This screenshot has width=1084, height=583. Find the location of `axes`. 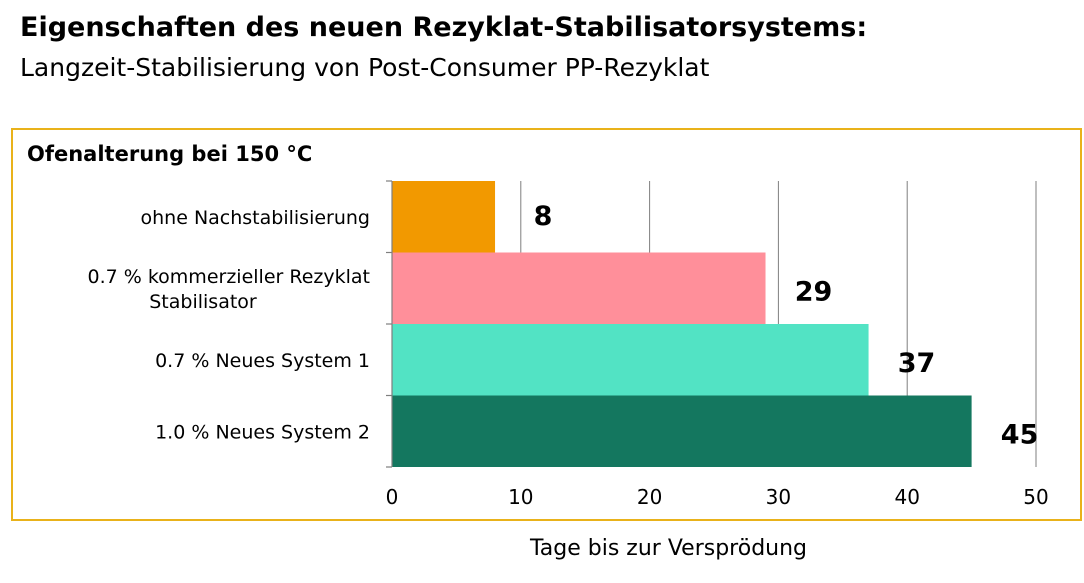

axes is located at coordinates (389, 324).